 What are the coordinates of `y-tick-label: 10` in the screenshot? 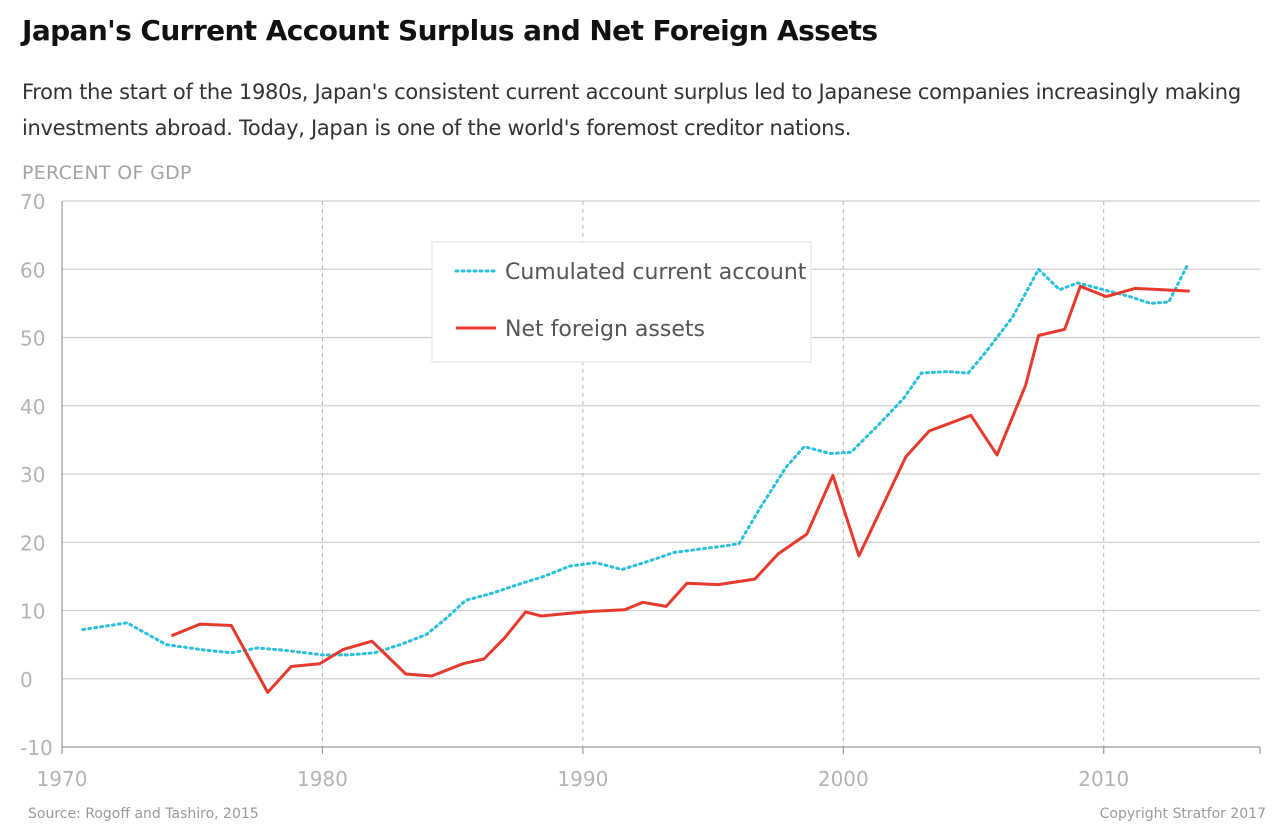 It's located at (32, 612).